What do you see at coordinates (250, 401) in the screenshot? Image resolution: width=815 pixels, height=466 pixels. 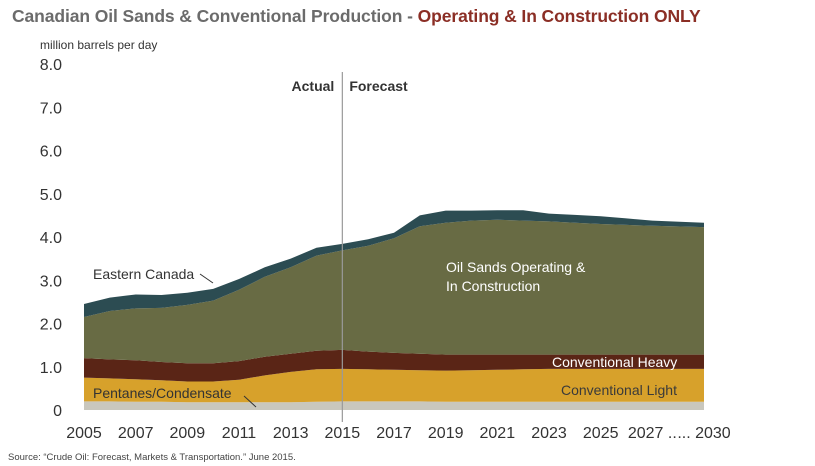 I see `pentanes-leader` at bounding box center [250, 401].